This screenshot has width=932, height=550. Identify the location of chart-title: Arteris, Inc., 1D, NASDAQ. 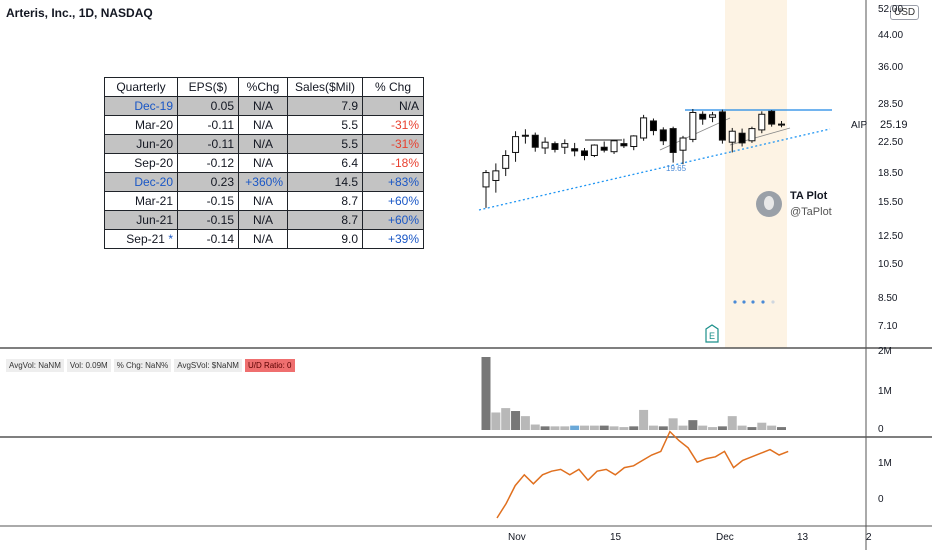
(79, 13).